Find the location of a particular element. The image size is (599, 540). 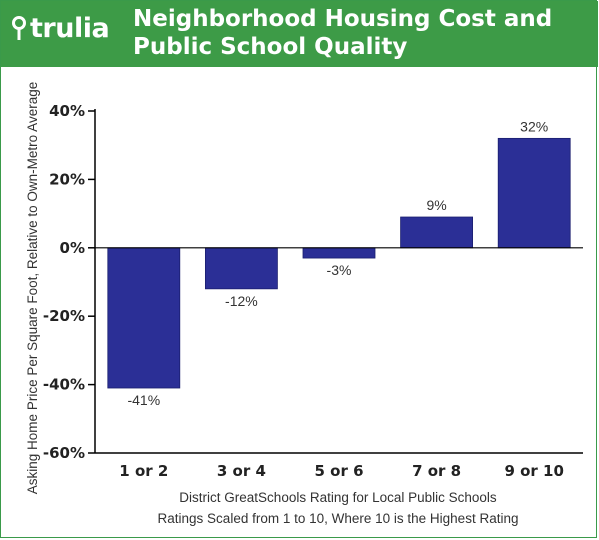

y-tick-label: 20% is located at coordinates (67, 179).